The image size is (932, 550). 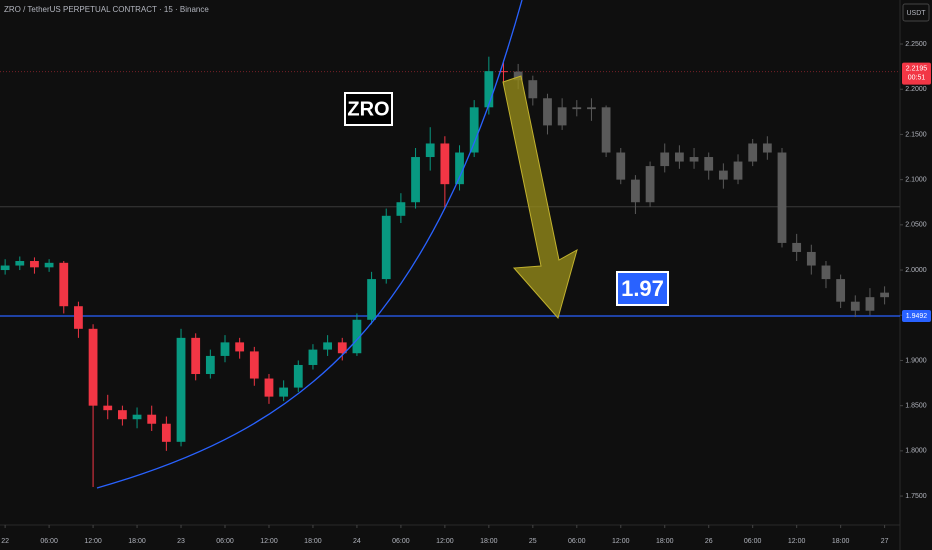 What do you see at coordinates (916, 44) in the screenshot?
I see `y-tick-label: 2.2500` at bounding box center [916, 44].